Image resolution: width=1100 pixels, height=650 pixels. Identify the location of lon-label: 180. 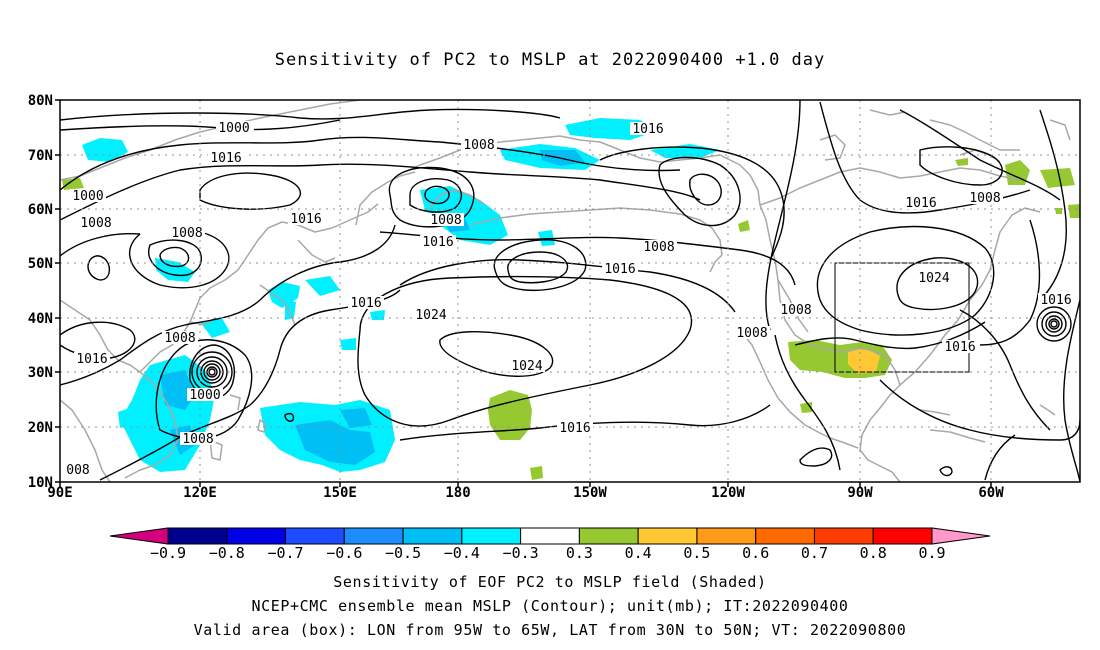
(457, 493).